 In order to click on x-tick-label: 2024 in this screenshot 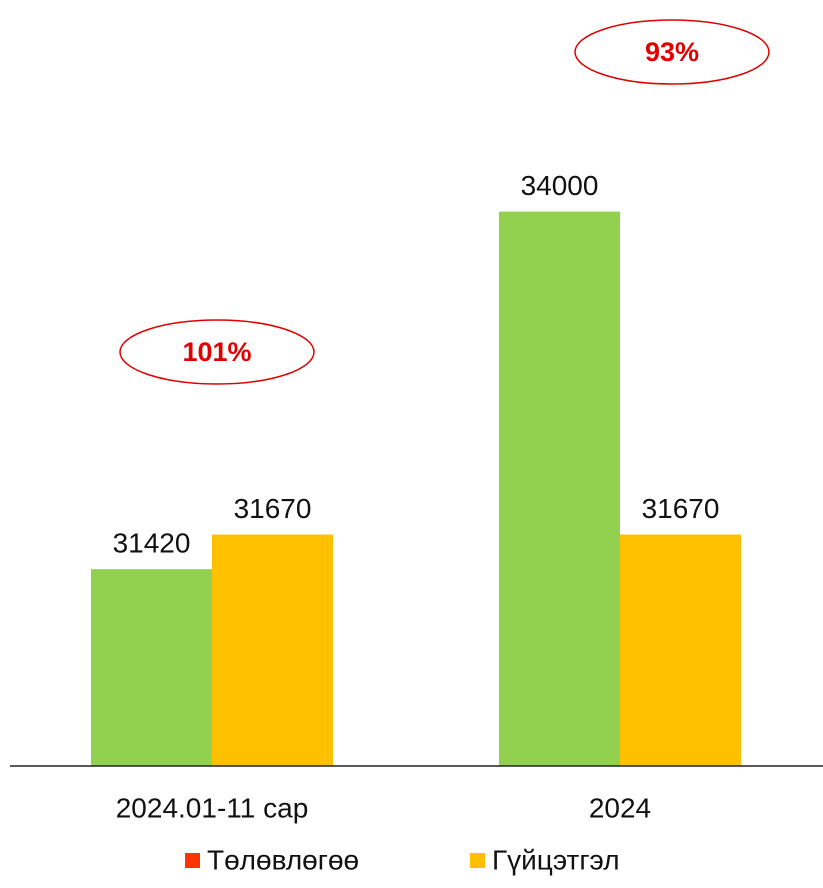, I will do `click(620, 807)`.